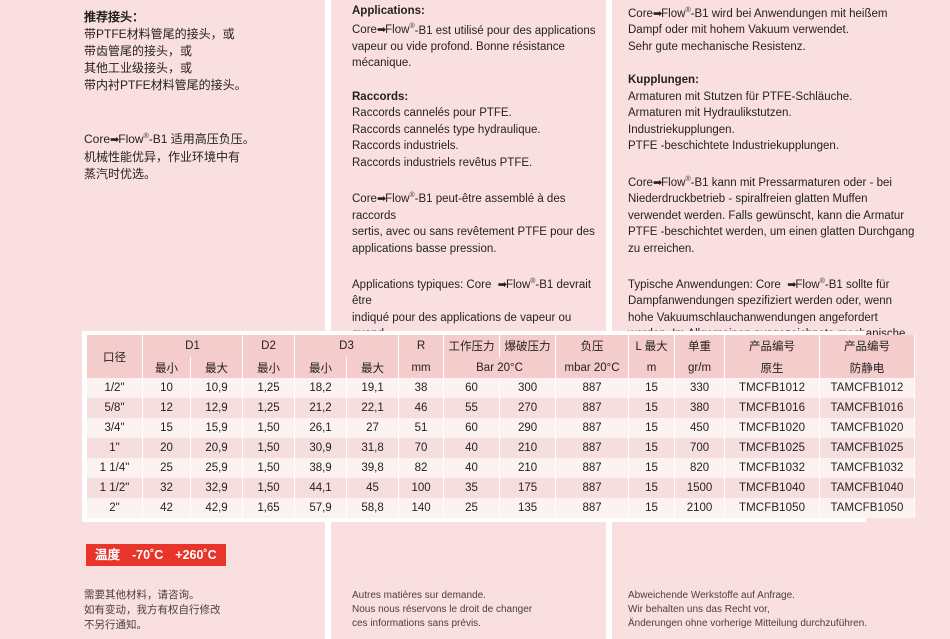 The image size is (950, 639). What do you see at coordinates (472, 408) in the screenshot?
I see `cell-work: 55` at bounding box center [472, 408].